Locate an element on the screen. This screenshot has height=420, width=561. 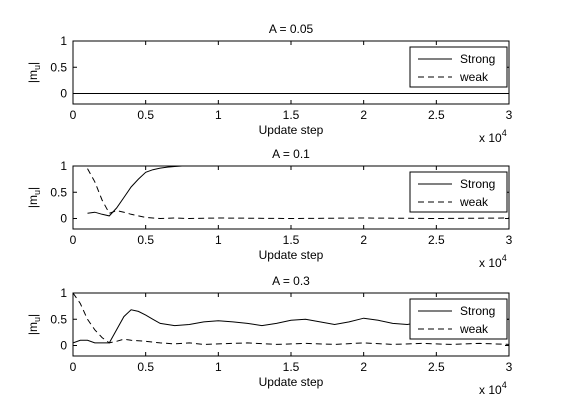
subplot-title: A = 0.1 is located at coordinates (291, 154).